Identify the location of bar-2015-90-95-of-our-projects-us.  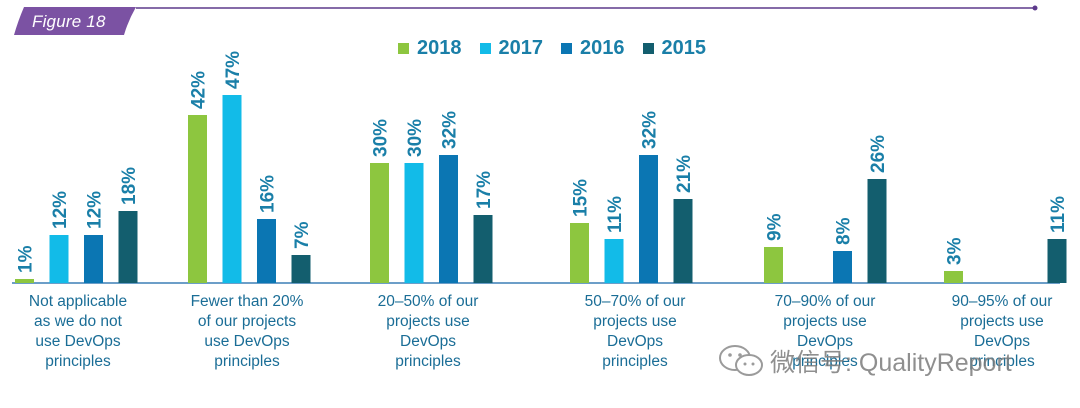
(1057, 261).